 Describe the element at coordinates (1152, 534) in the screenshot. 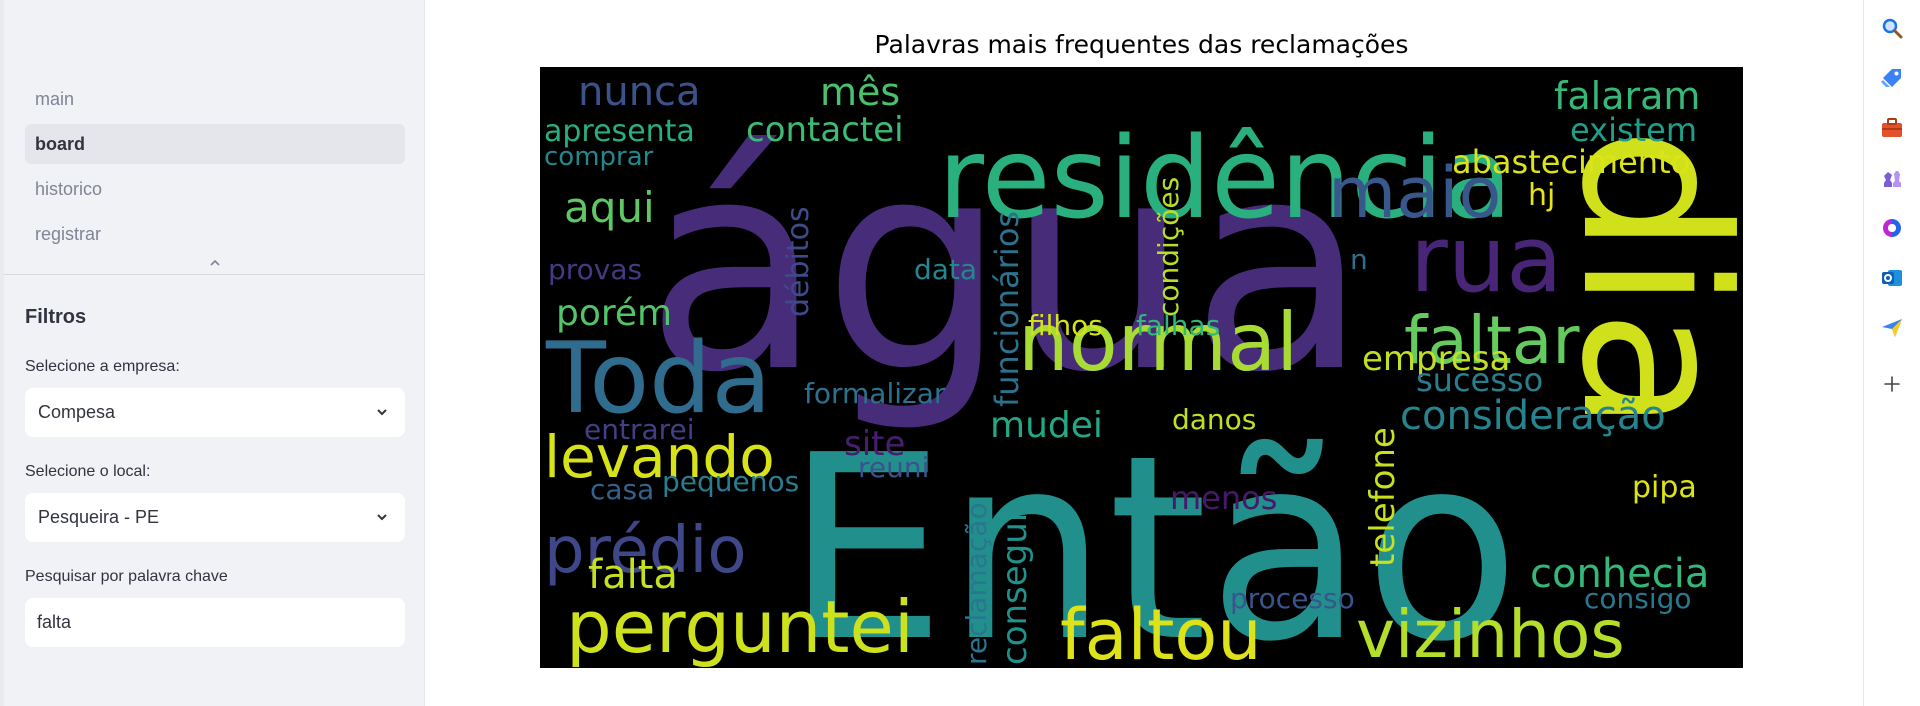

I see `wordcloud-word: Então` at that location.